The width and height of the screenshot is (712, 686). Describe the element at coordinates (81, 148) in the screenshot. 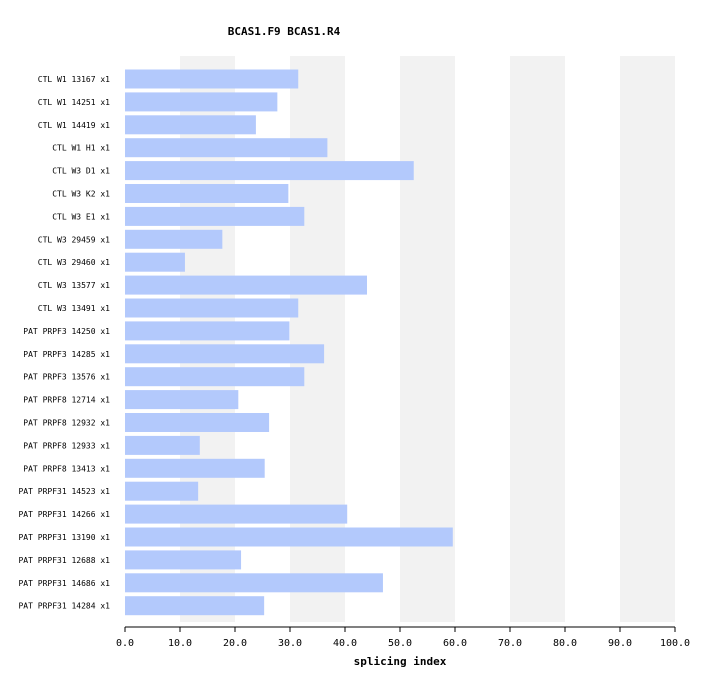

I see `category-label: CTL W1 H1 x1` at that location.